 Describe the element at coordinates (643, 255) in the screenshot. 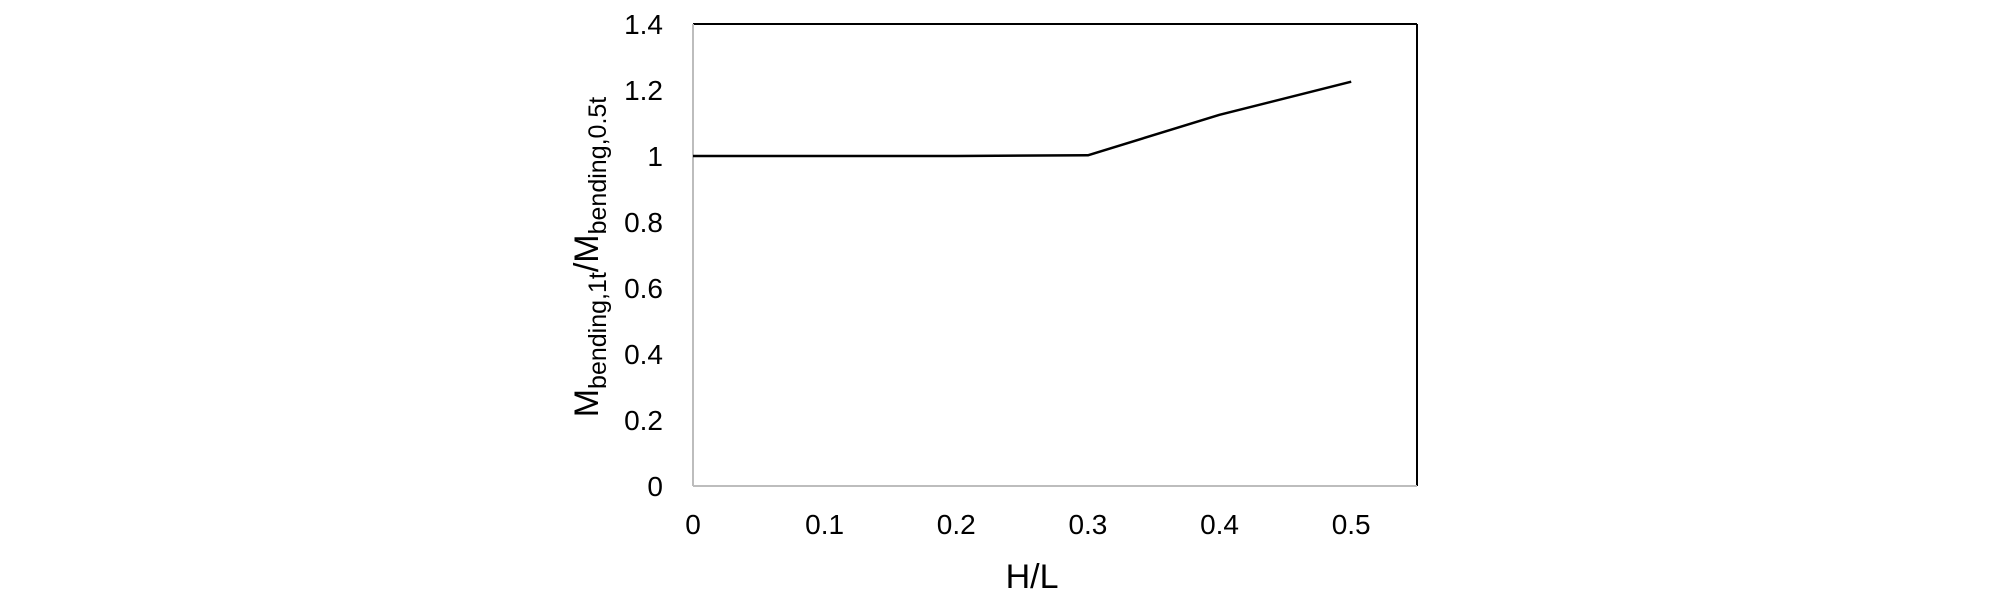

I see `y-axis-ticks: 0 0.2 0.4 0.6 0.8 1 1.2 1.4` at that location.